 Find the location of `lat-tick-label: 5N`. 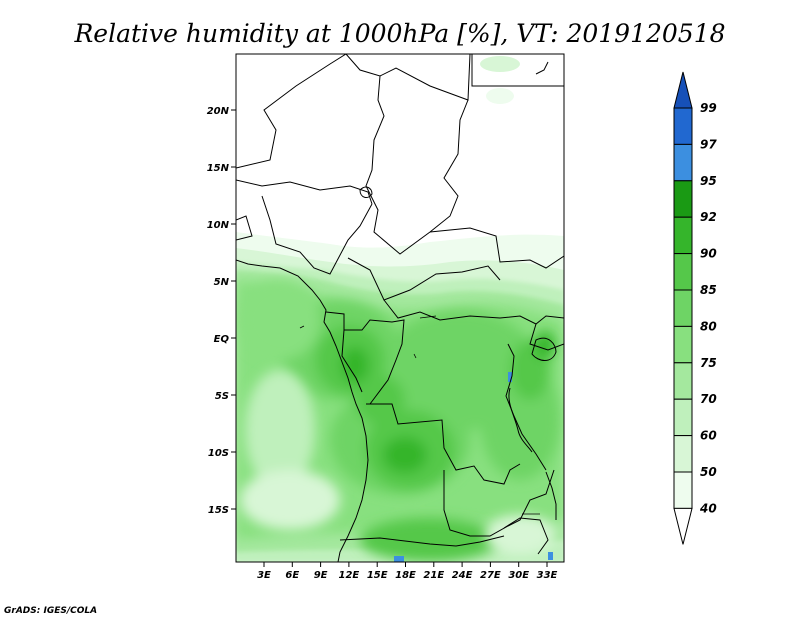

lat-tick-label: 5N is located at coordinates (222, 282).